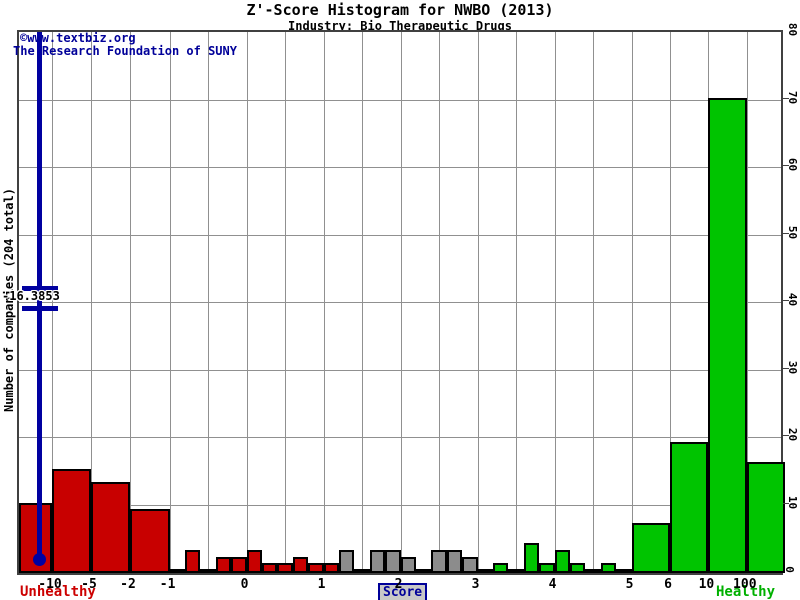 The height and width of the screenshot is (600, 800). Describe the element at coordinates (128, 584) in the screenshot. I see `x-tick-label: -2` at that location.